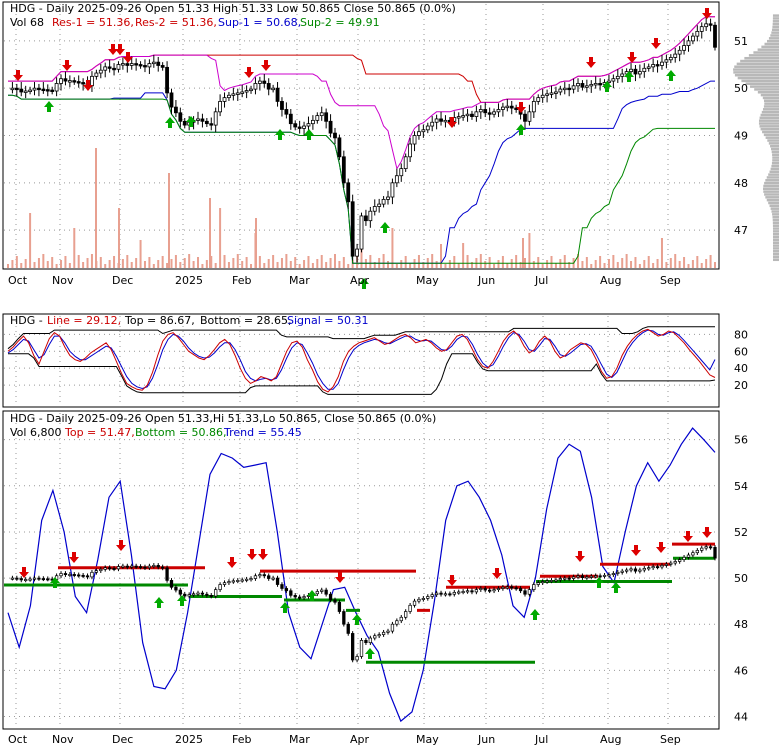  I want to click on trend-y-tick: 52, so click(741, 532).